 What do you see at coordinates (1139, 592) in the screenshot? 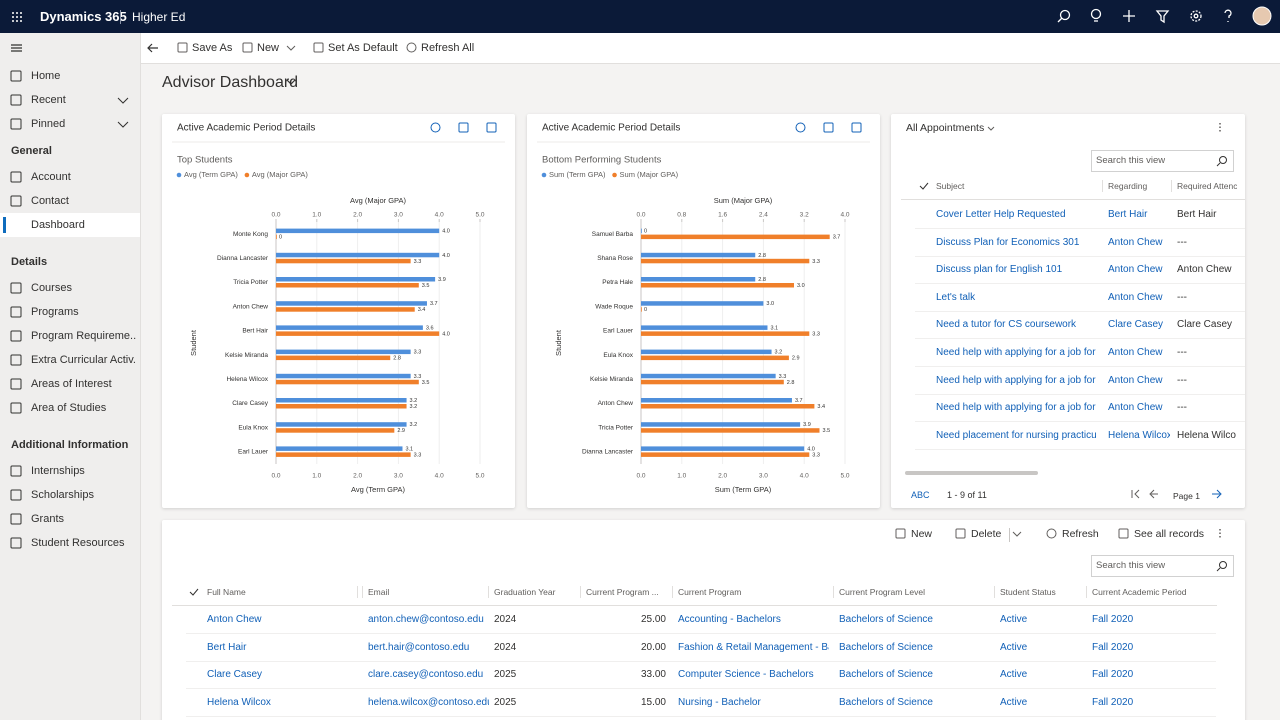
I see `column-header: Current Academic Period` at bounding box center [1139, 592].